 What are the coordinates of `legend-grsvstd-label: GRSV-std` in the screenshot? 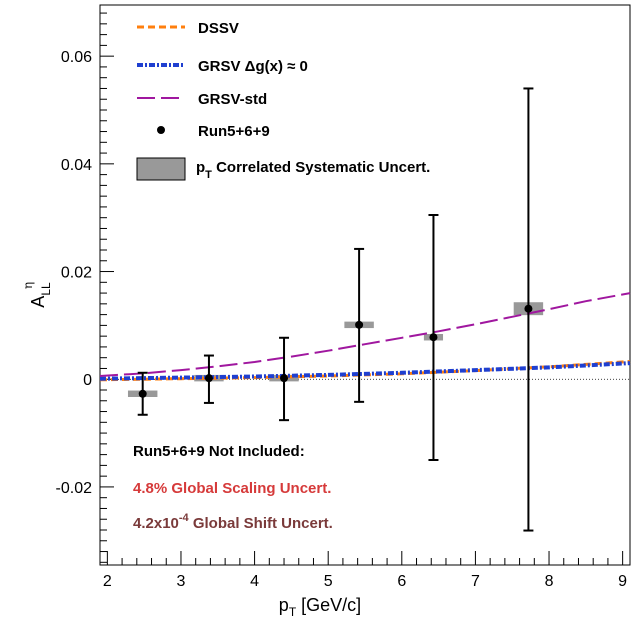 It's located at (232, 99).